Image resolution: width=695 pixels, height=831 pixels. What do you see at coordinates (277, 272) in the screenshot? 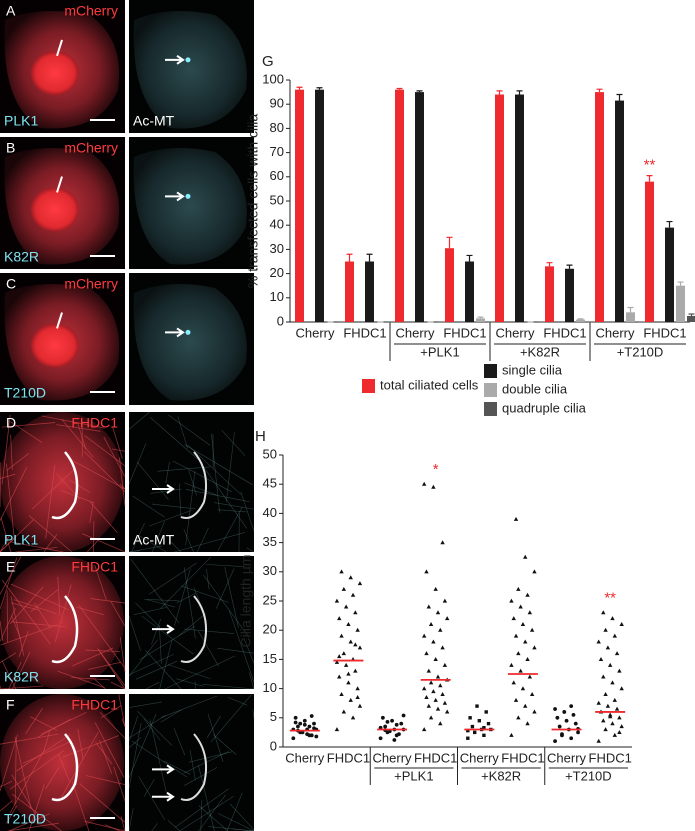
I see `y-tick-label: 20` at bounding box center [277, 272].